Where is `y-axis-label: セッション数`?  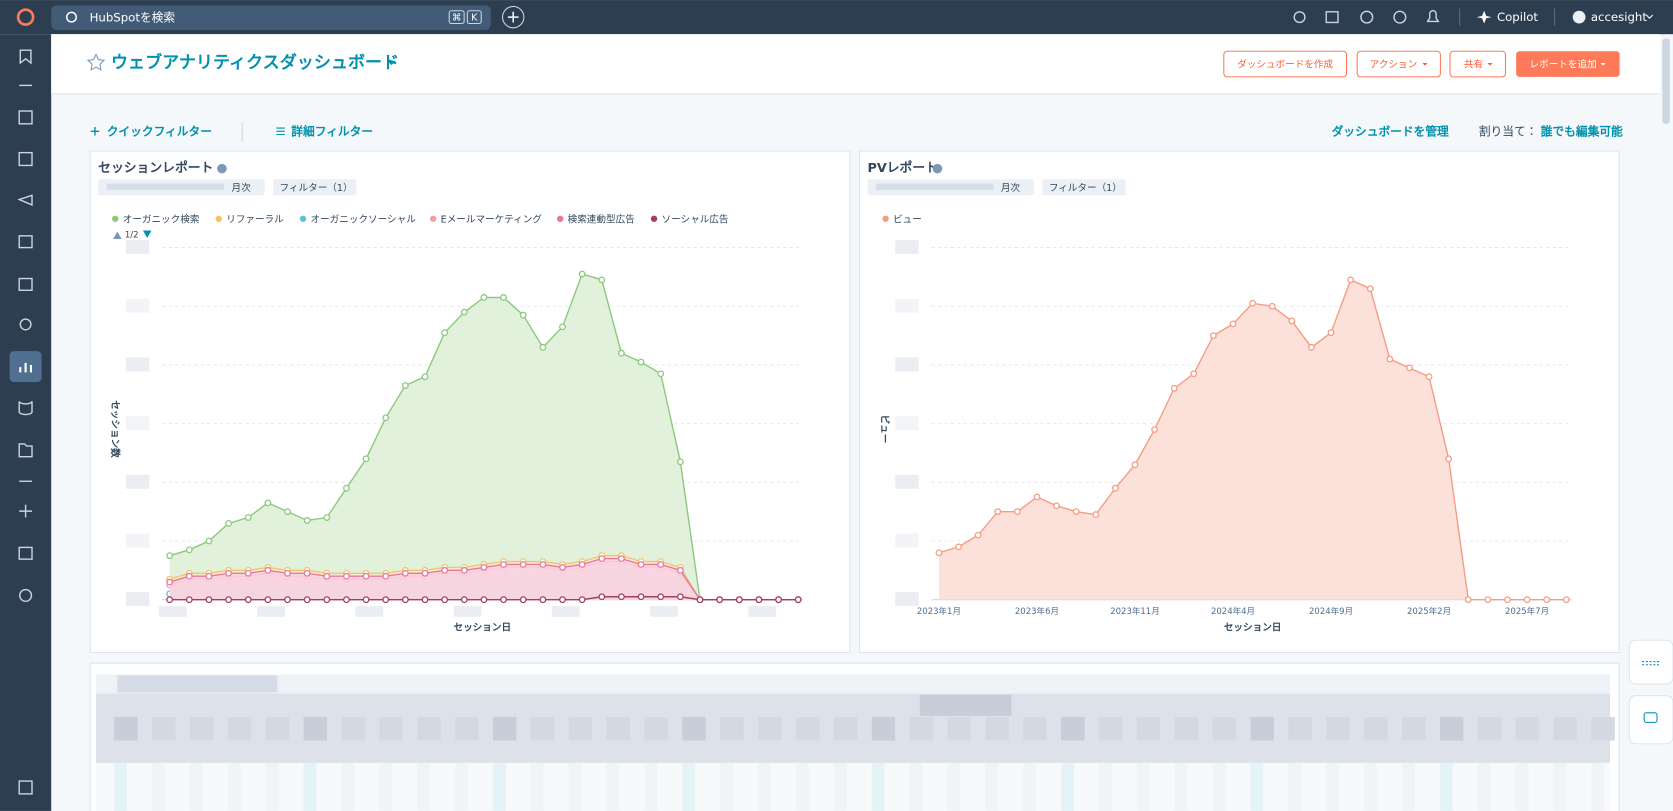 y-axis-label: セッション数 is located at coordinates (115, 429).